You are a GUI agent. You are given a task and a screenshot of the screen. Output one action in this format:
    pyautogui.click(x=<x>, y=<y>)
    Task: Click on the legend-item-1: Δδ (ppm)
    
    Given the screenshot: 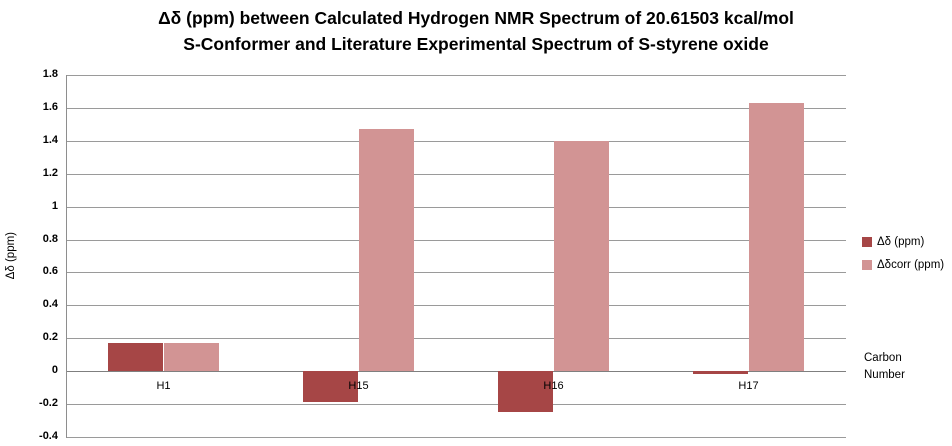 What is the action you would take?
    pyautogui.click(x=903, y=242)
    